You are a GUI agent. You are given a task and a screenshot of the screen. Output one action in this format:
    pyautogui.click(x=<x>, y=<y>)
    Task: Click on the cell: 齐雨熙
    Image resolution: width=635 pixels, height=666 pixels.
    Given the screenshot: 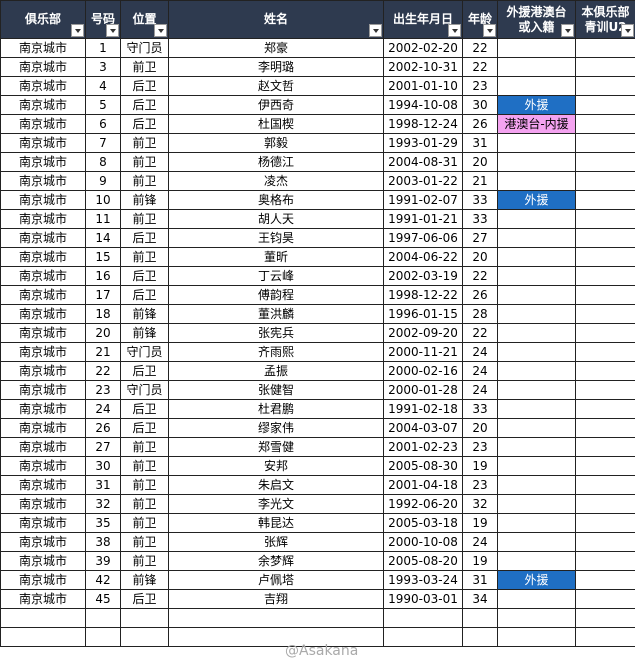 What is the action you would take?
    pyautogui.click(x=276, y=352)
    